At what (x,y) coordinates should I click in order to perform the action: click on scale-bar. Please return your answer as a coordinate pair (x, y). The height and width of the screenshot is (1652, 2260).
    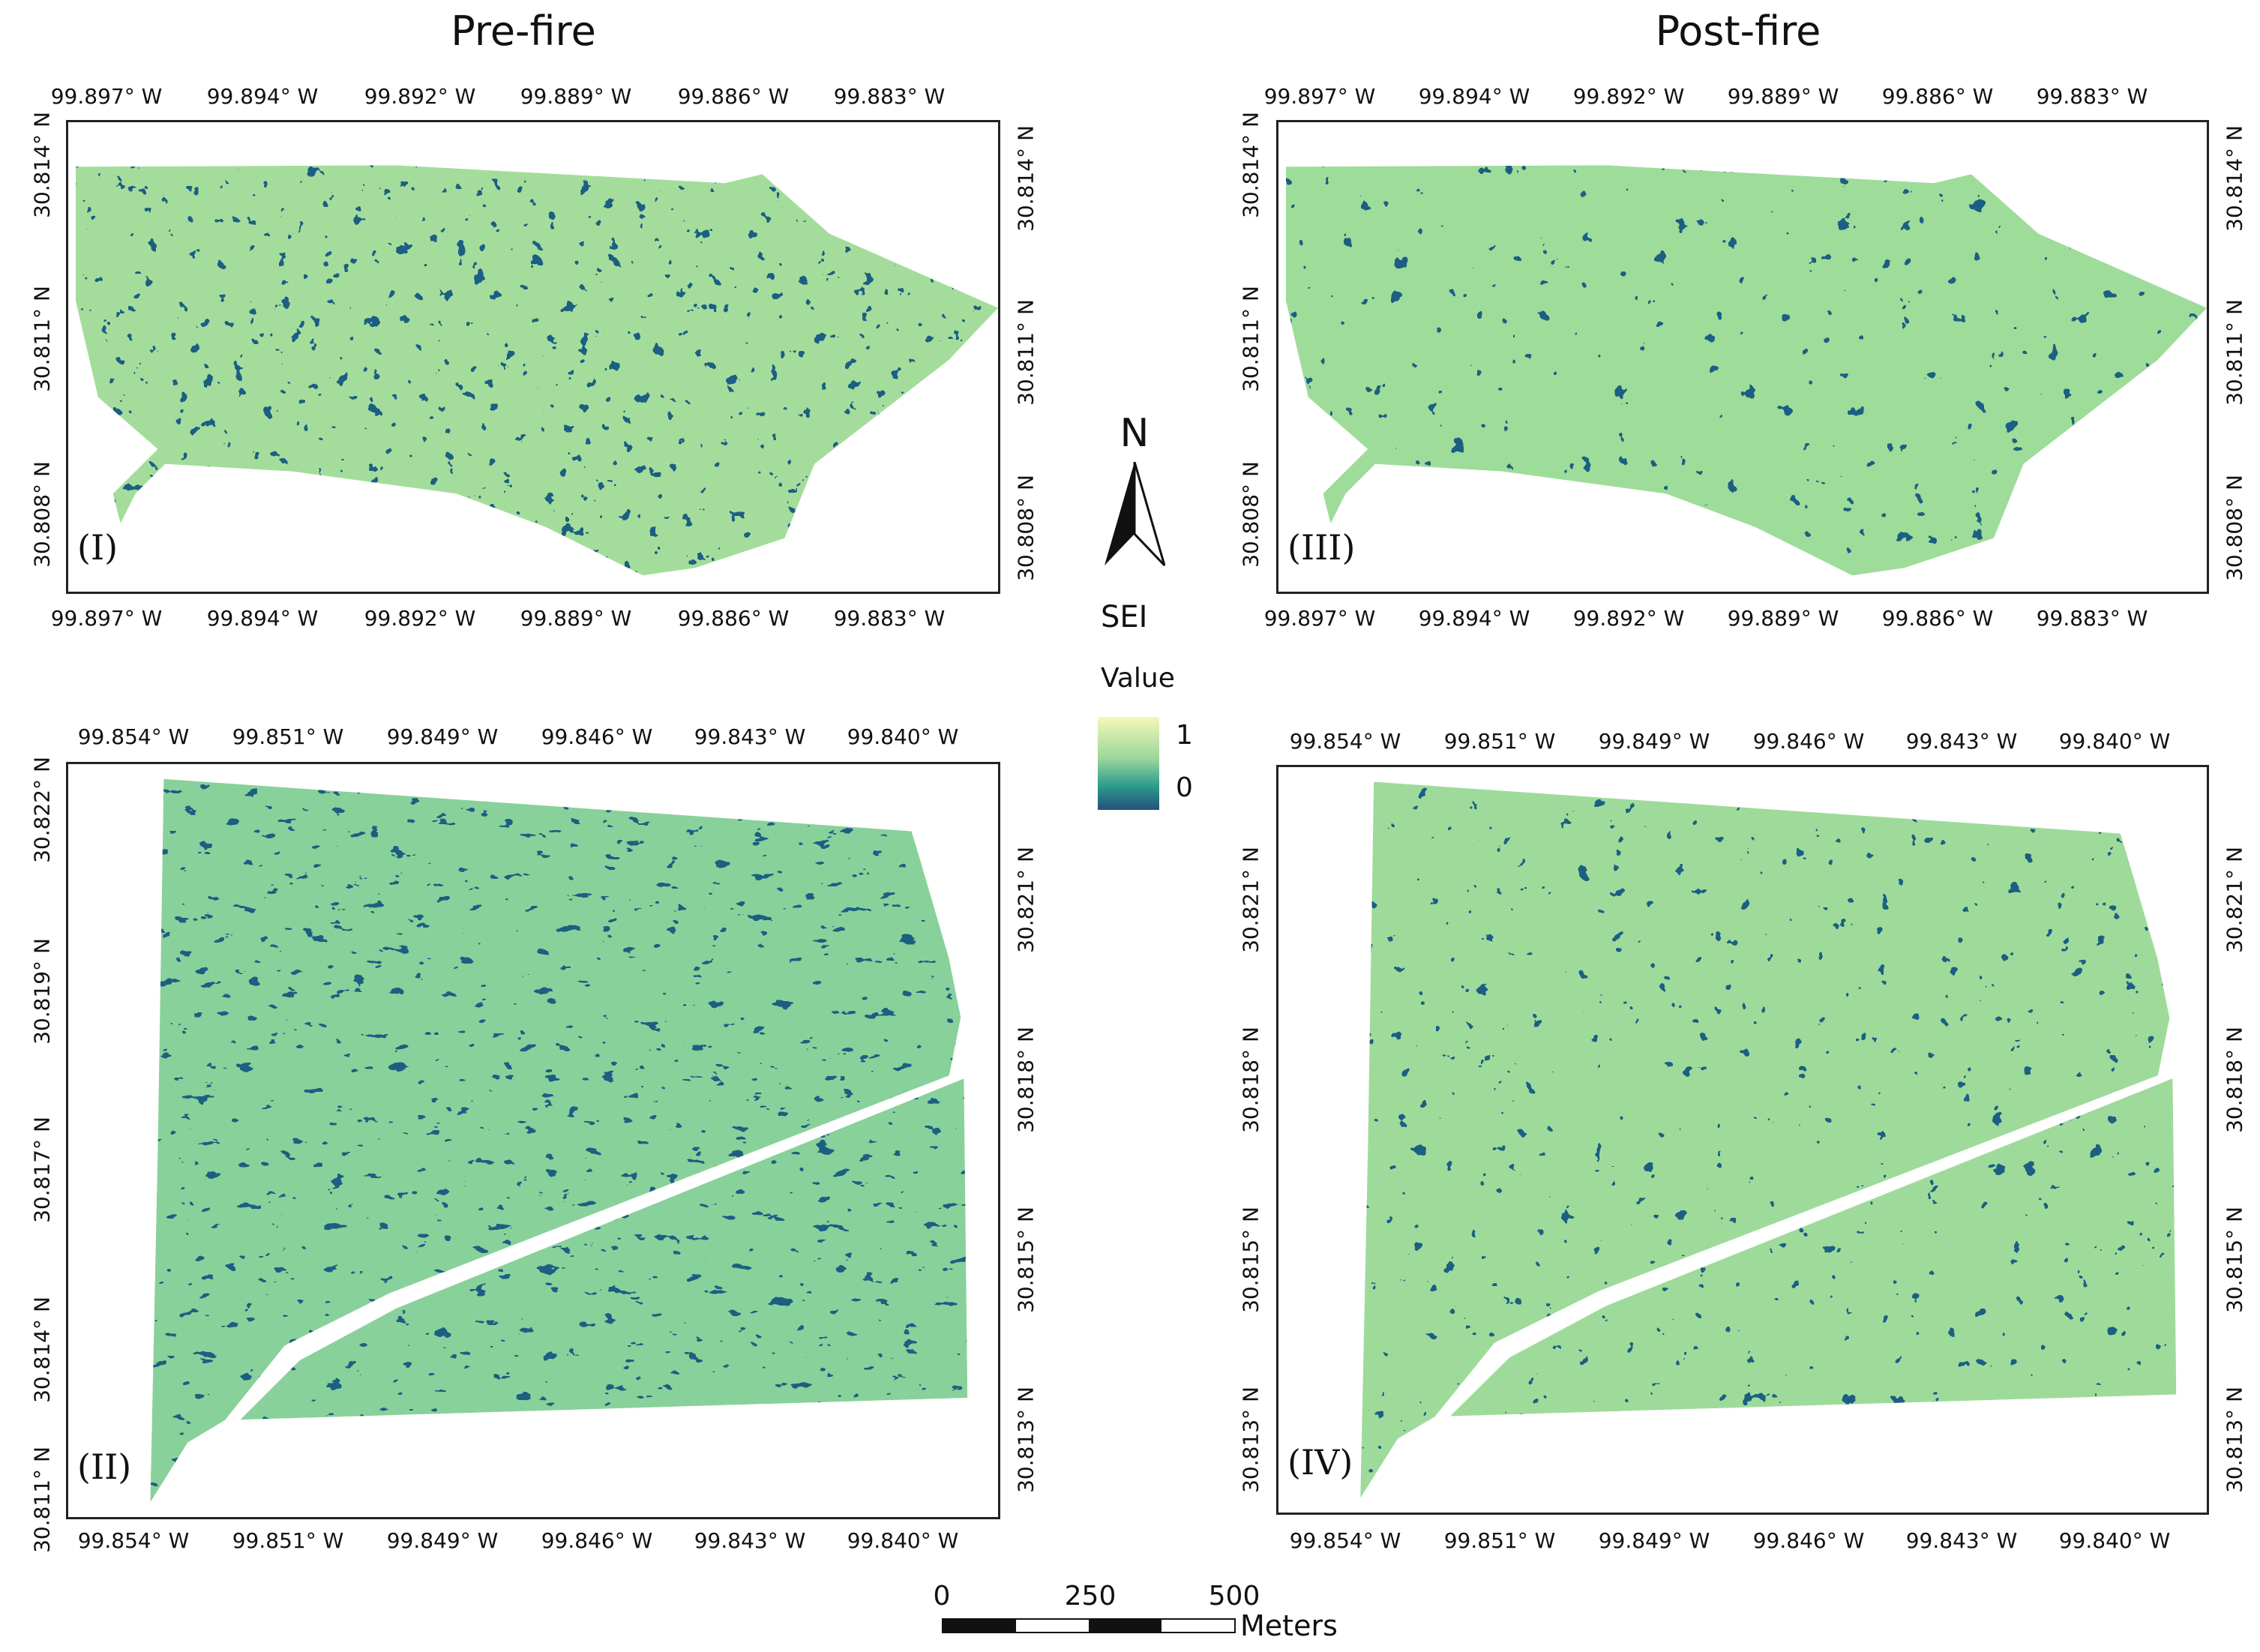
    Looking at the image, I should click on (1089, 1625).